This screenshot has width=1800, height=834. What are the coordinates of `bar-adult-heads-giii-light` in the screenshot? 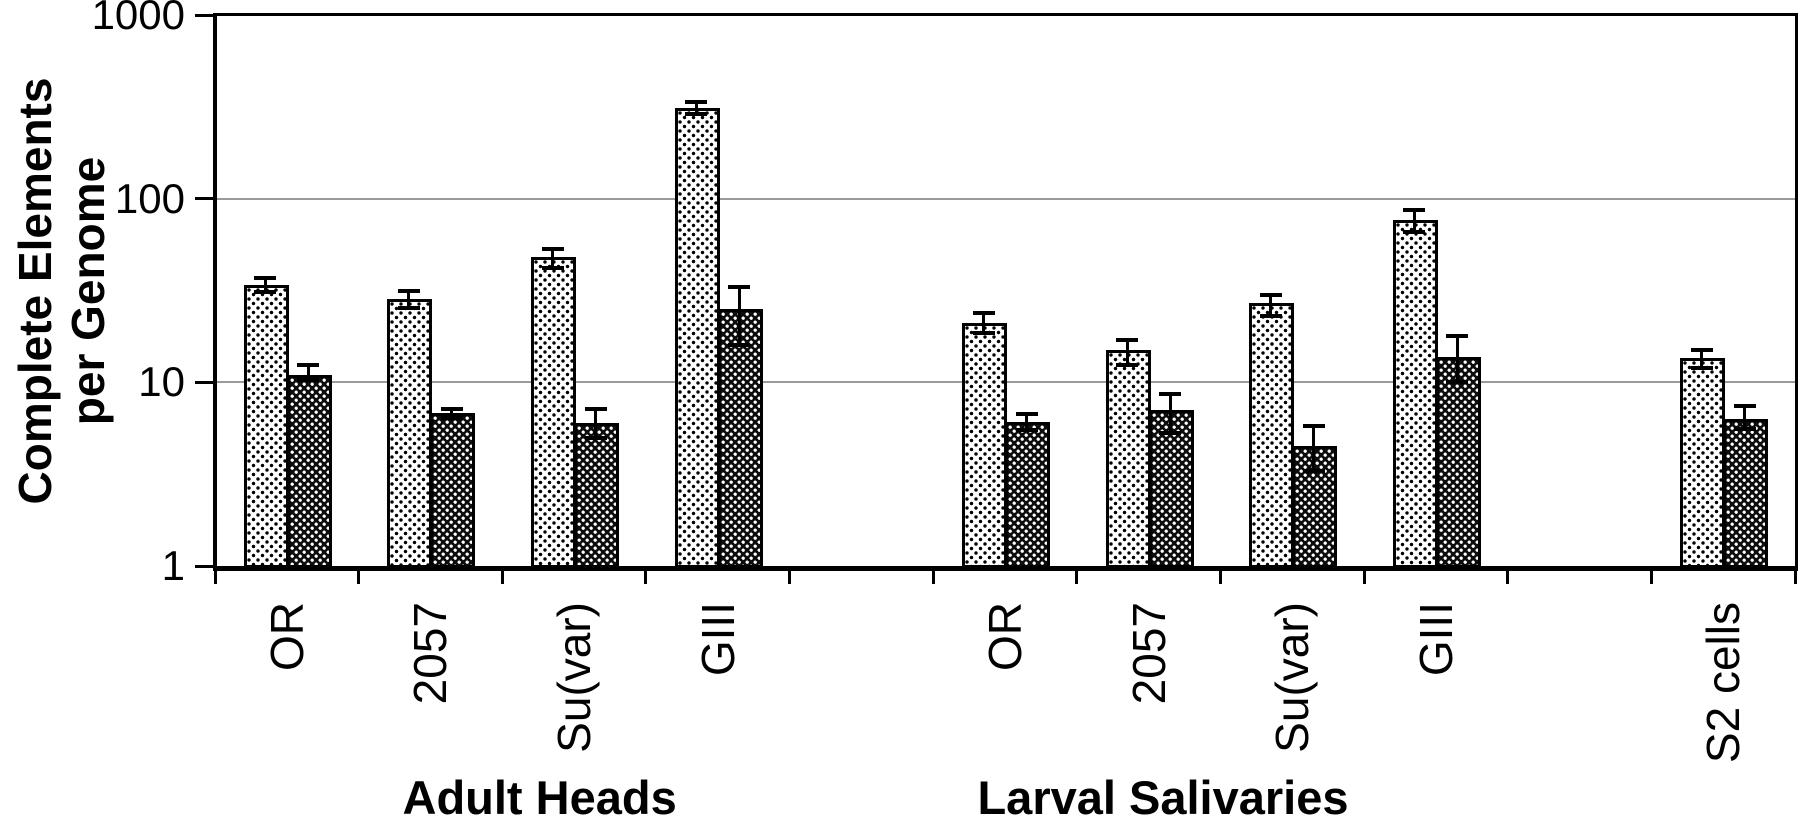 It's located at (697, 338).